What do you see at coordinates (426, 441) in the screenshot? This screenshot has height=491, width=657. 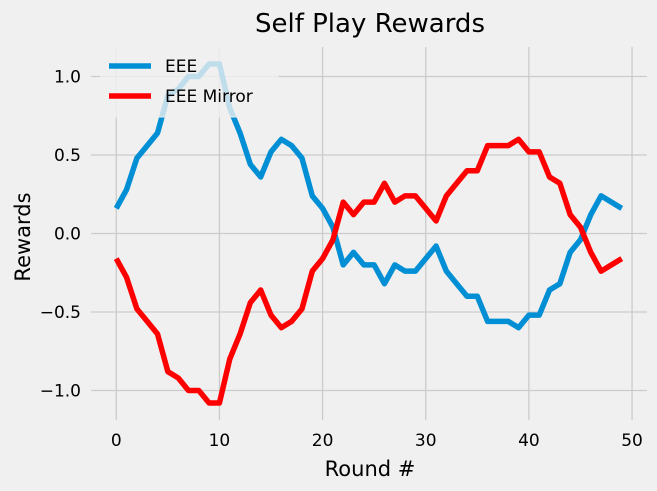 I see `x-tick-label: 30` at bounding box center [426, 441].